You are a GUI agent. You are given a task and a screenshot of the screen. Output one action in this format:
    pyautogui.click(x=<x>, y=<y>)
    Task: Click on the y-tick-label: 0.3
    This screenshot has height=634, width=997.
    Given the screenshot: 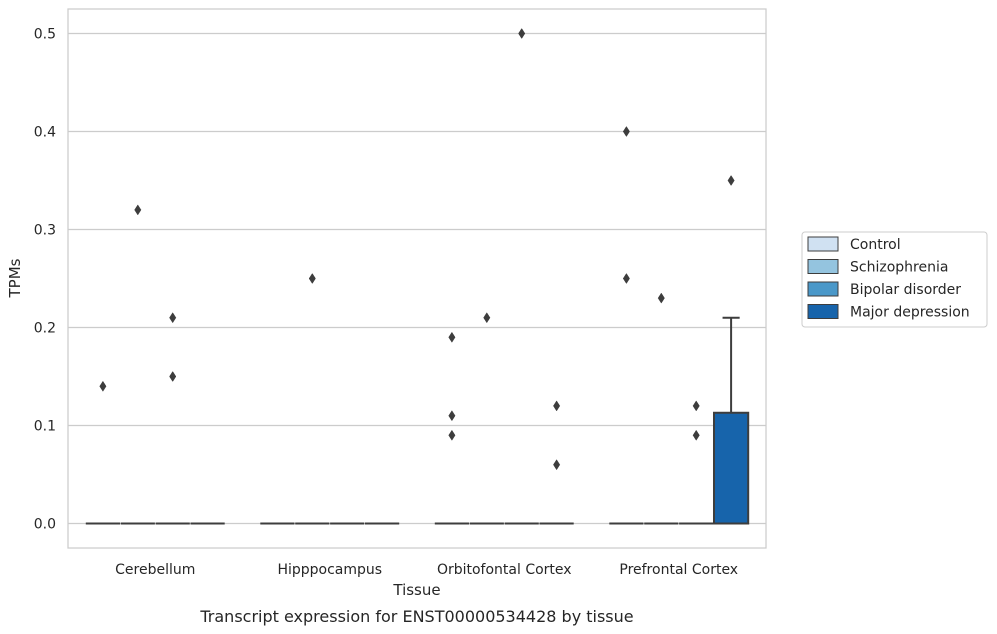 What is the action you would take?
    pyautogui.click(x=45, y=231)
    